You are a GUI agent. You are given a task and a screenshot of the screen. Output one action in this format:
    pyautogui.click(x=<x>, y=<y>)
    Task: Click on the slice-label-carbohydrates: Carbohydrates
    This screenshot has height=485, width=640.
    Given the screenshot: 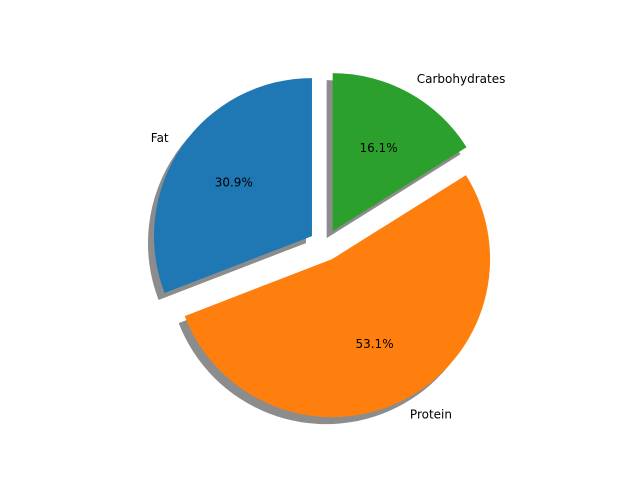 What is the action you would take?
    pyautogui.click(x=461, y=79)
    